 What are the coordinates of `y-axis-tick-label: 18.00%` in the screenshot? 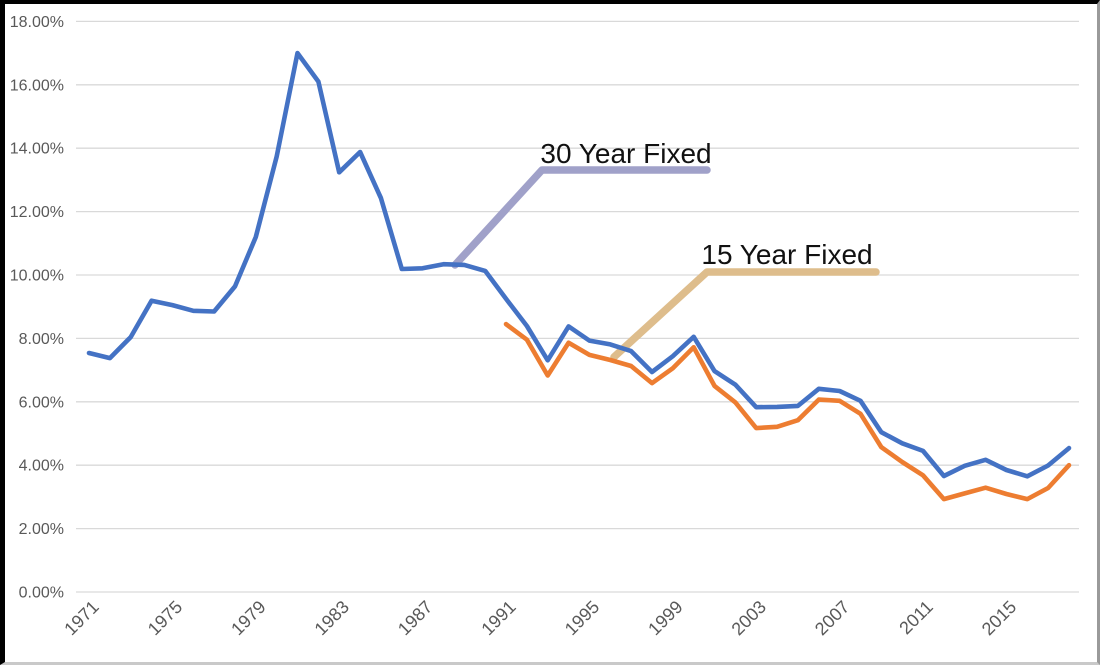 It's located at (37, 22).